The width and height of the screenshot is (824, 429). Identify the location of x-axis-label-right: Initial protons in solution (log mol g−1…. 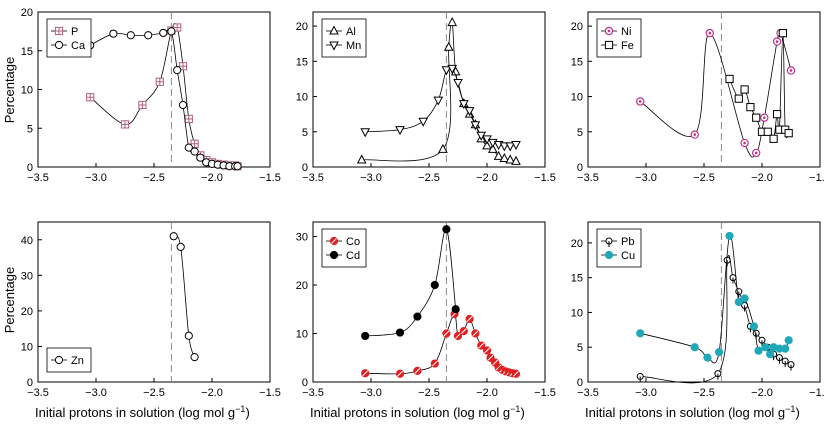
(692, 412).